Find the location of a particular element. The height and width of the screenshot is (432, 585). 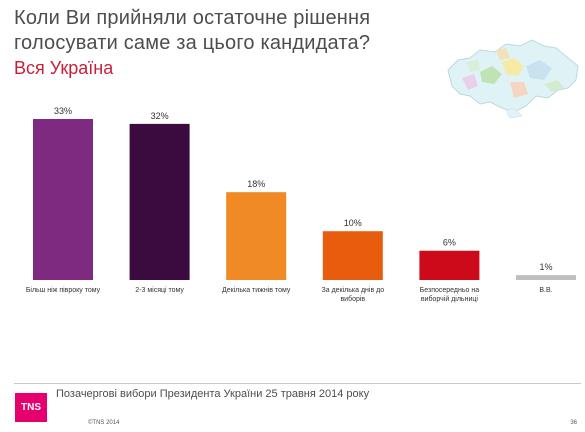

footer-copyright: ©TNS 2014 is located at coordinates (104, 423).